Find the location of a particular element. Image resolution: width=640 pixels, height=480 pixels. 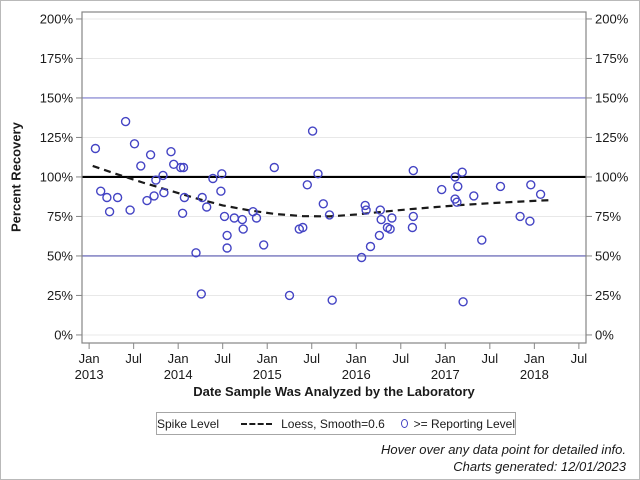

loess-line-sample-icon is located at coordinates (257, 423).